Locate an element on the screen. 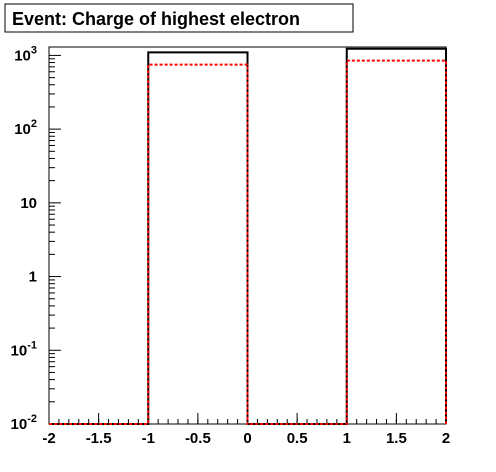 The width and height of the screenshot is (496, 472). x-axis: -2 -1.5 -1 -0.5 0 0.5 1 1.5 2 is located at coordinates (246, 430).